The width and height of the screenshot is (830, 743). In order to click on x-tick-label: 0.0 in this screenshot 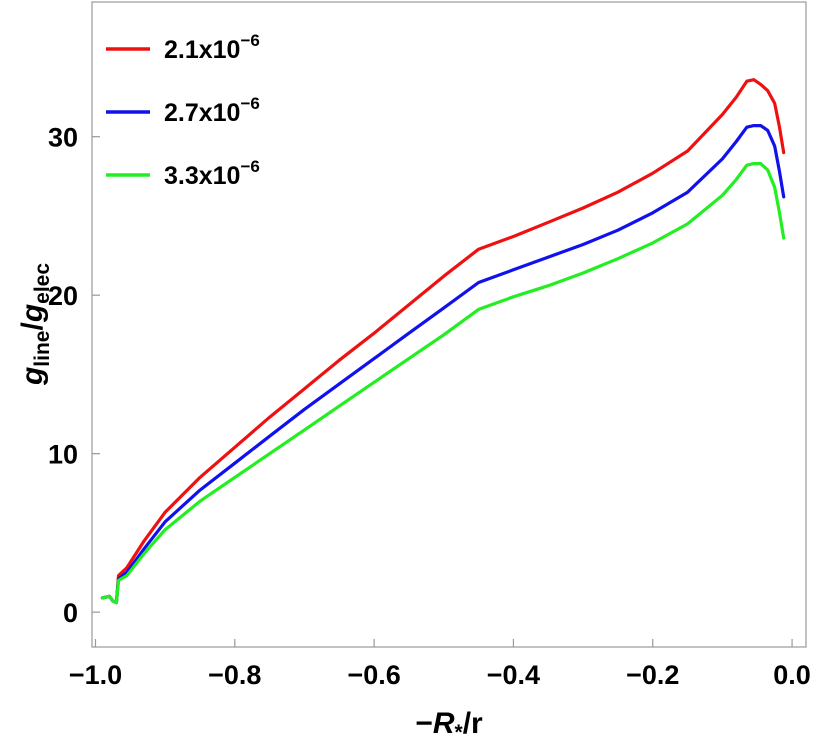, I will do `click(792, 675)`.